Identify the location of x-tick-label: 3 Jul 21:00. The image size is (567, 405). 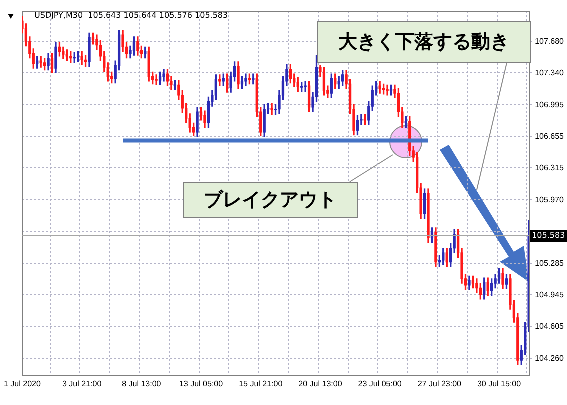
(82, 383).